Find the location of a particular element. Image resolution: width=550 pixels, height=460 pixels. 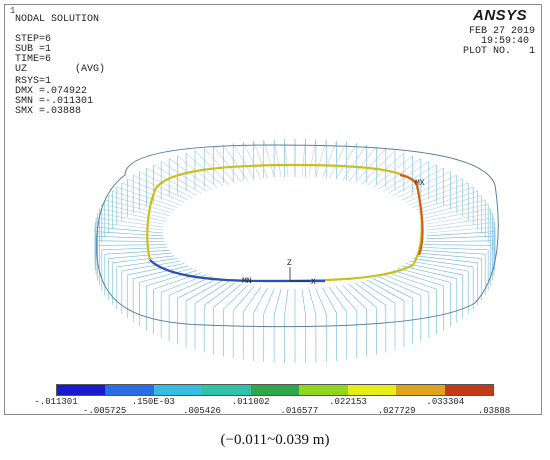

plot-number: PLOT NO. 1 is located at coordinates (499, 51).